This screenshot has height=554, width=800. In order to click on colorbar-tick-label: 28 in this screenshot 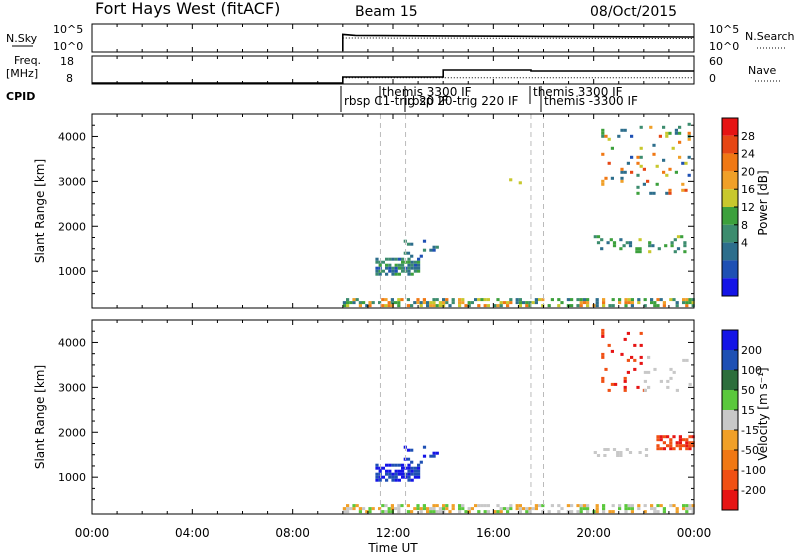, I will do `click(748, 136)`.